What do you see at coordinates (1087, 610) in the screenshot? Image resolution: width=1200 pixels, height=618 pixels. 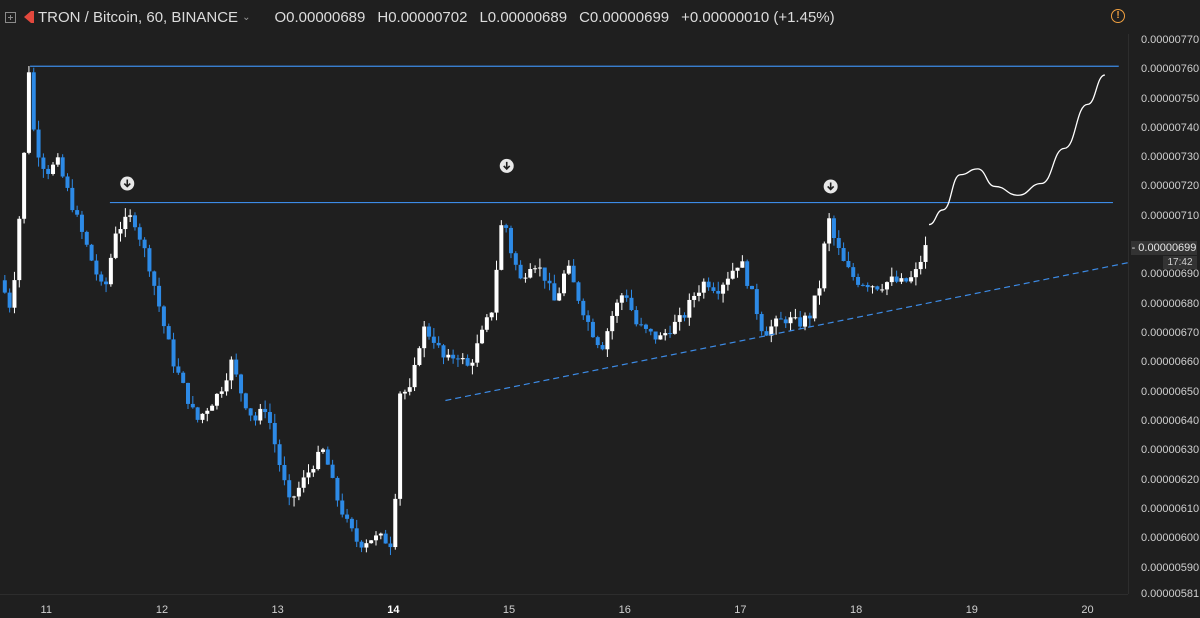 I see `time-tick-label: 20` at bounding box center [1087, 610].